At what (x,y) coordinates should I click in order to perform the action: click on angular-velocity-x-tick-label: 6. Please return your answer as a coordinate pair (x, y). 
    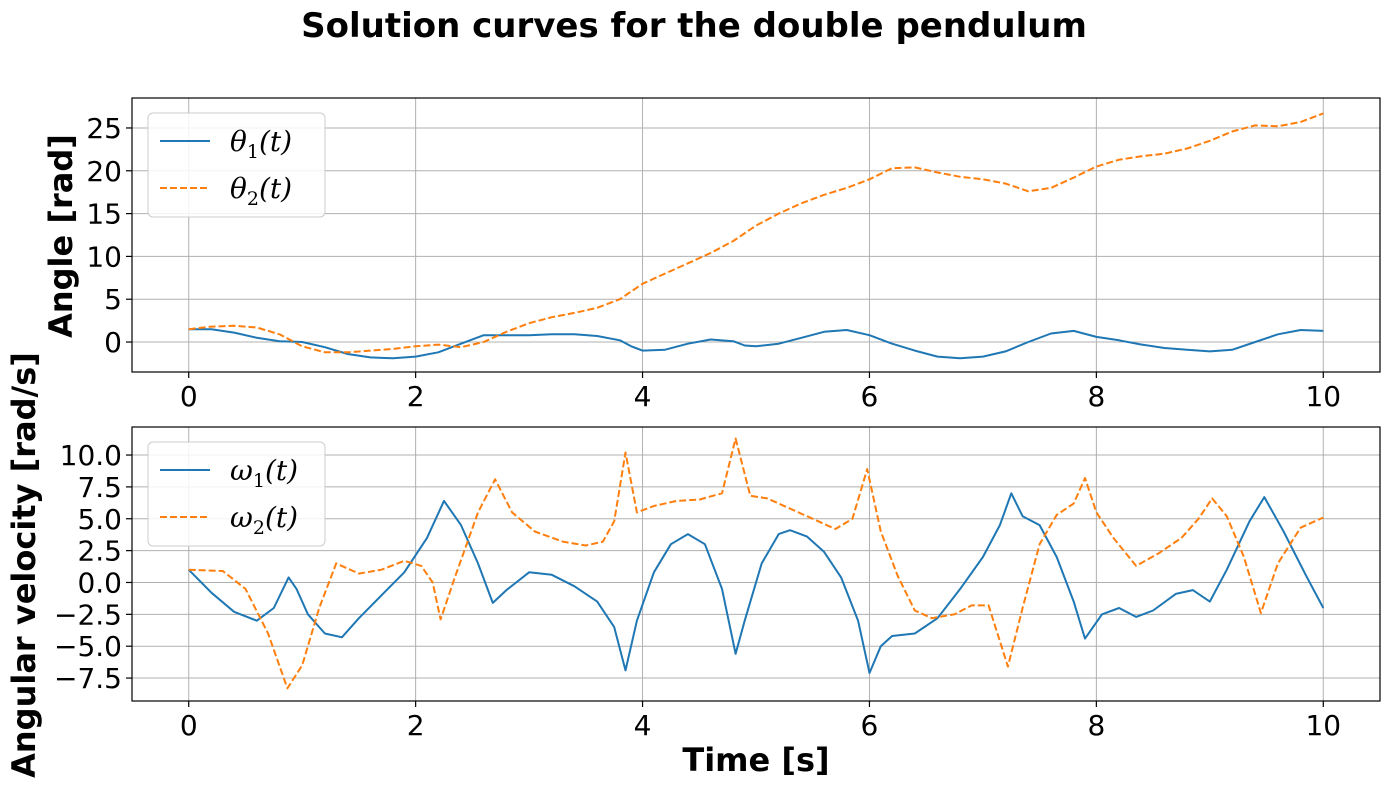
    Looking at the image, I should click on (870, 725).